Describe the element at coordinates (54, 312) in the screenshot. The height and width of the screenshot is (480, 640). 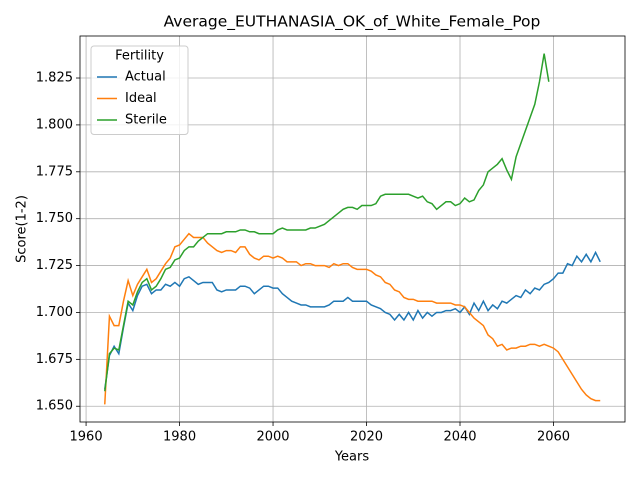
I see `y-tick-label: 1.700` at that location.